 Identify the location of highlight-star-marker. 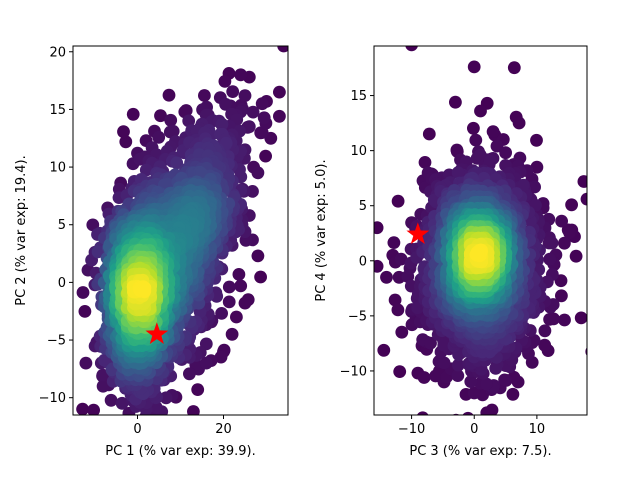
(157, 333).